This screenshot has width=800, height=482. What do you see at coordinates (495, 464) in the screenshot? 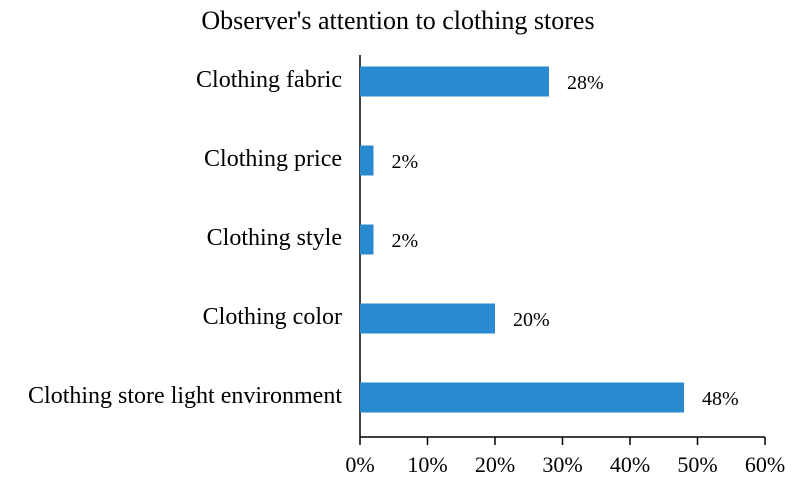
I see `x-tick-label: 20%` at bounding box center [495, 464].